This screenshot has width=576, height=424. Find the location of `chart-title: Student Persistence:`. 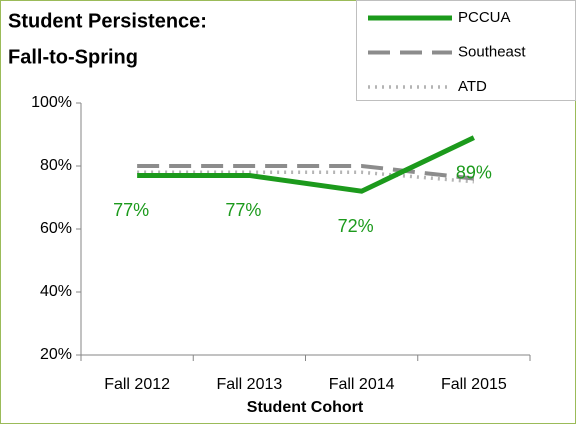

chart-title: Student Persistence: is located at coordinates (107, 21).